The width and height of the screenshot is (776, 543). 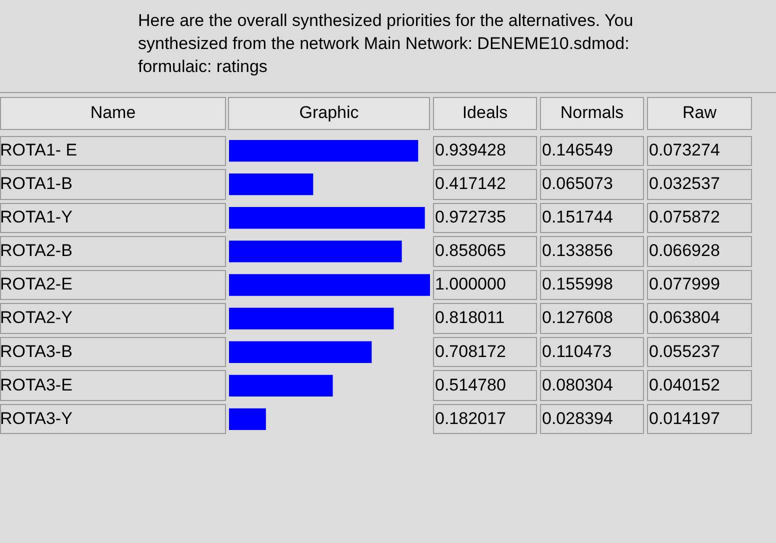 What do you see at coordinates (684, 150) in the screenshot?
I see `text: 0.073274` at bounding box center [684, 150].